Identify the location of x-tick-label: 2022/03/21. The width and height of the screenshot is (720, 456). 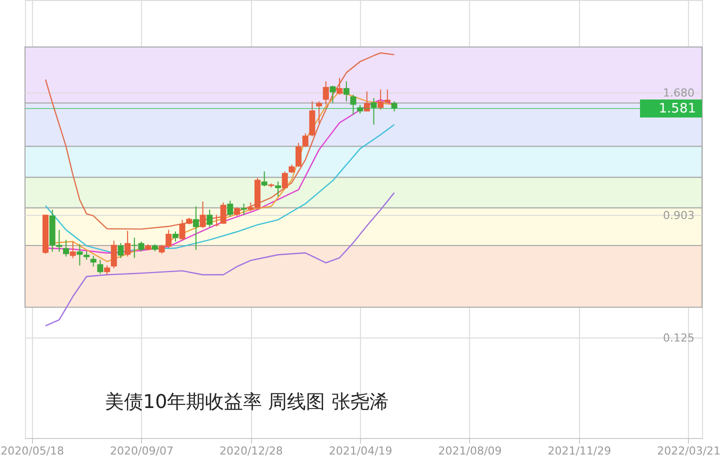
(688, 450).